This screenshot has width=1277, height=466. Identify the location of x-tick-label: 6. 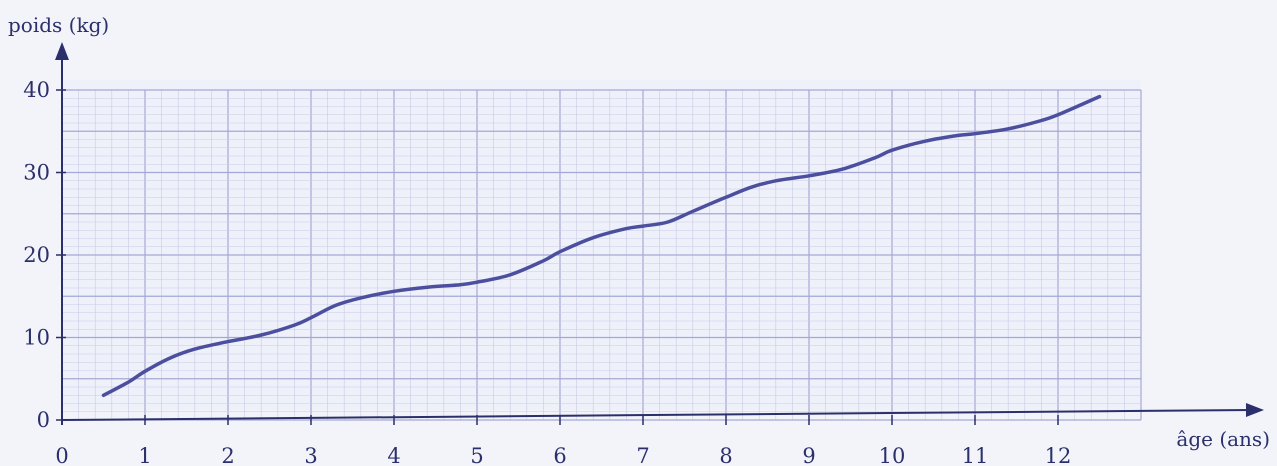
(559, 455).